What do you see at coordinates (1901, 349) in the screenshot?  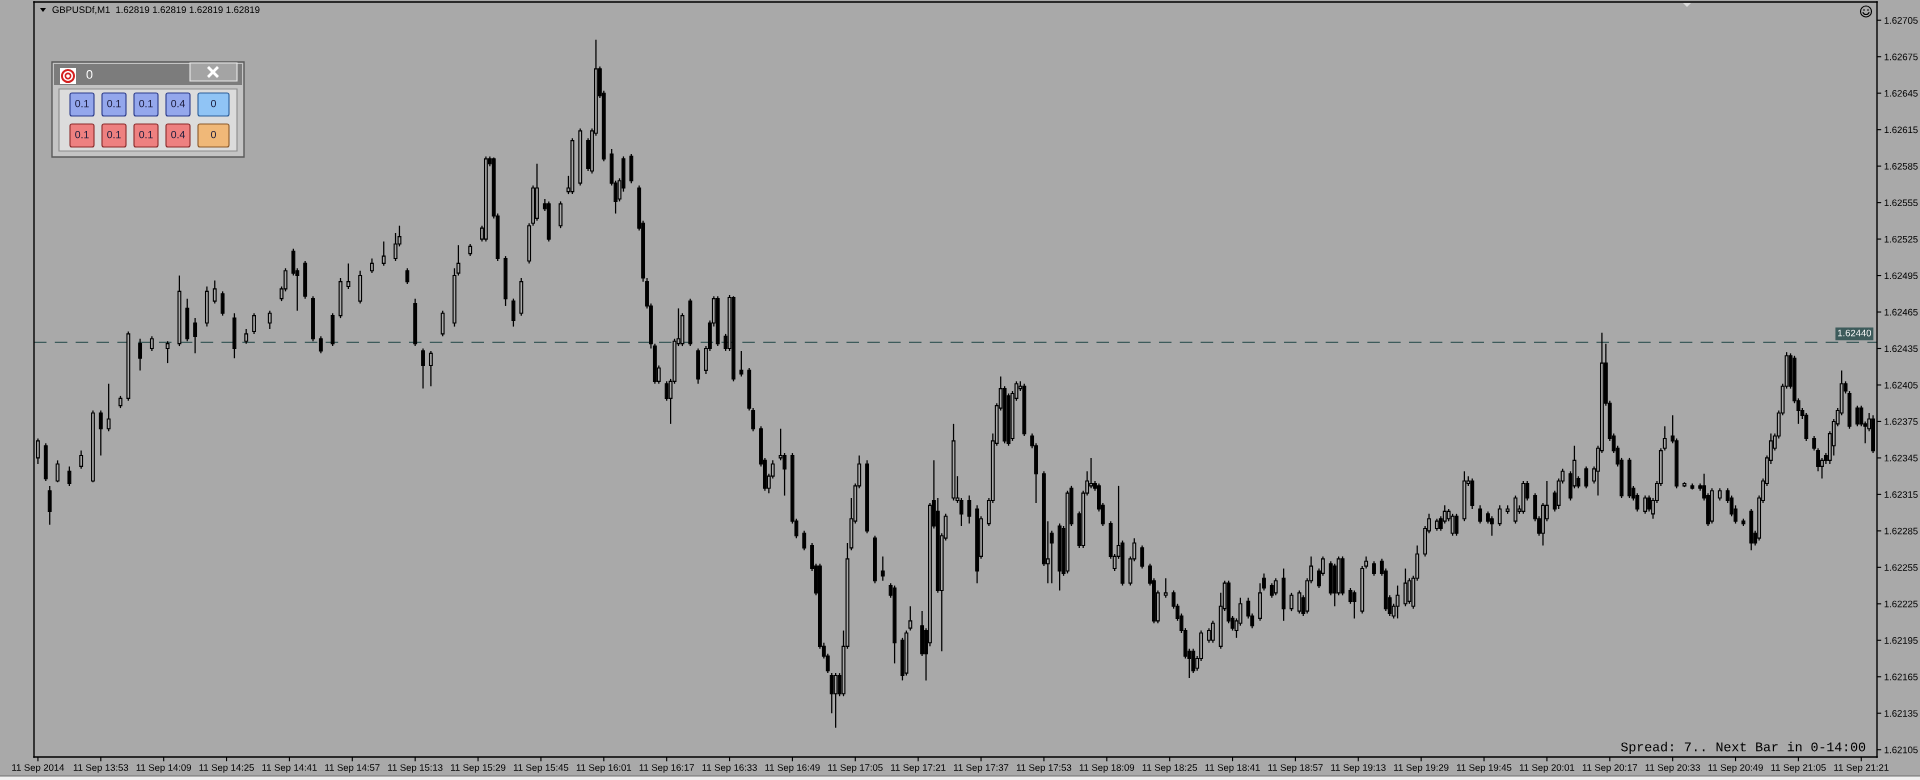 I see `y-tick-label: 1.62435` at bounding box center [1901, 349].